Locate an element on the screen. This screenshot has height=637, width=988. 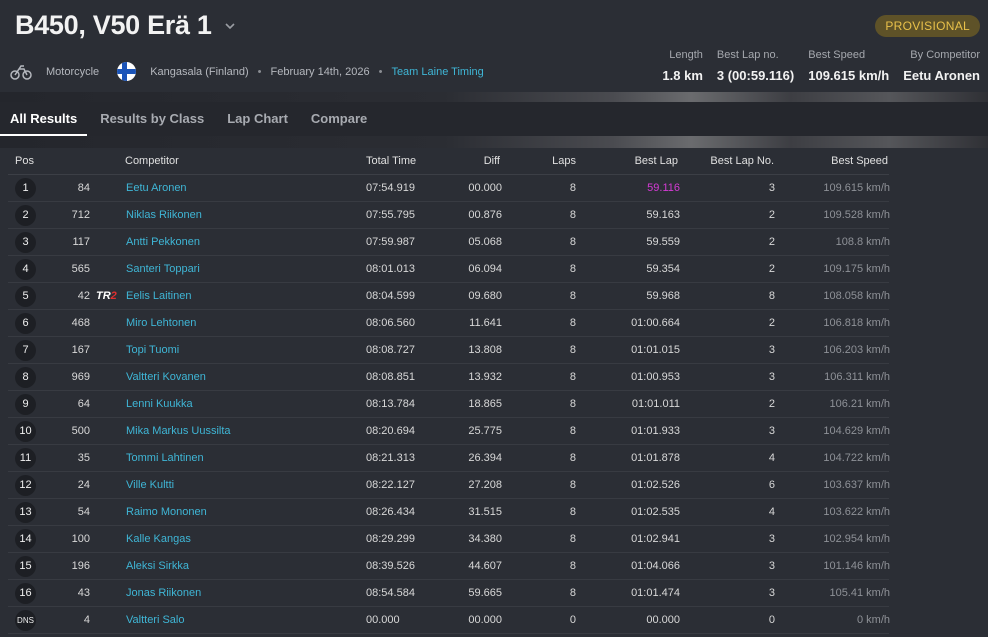
competitor-link: Jonas Riikonen is located at coordinates (164, 593).